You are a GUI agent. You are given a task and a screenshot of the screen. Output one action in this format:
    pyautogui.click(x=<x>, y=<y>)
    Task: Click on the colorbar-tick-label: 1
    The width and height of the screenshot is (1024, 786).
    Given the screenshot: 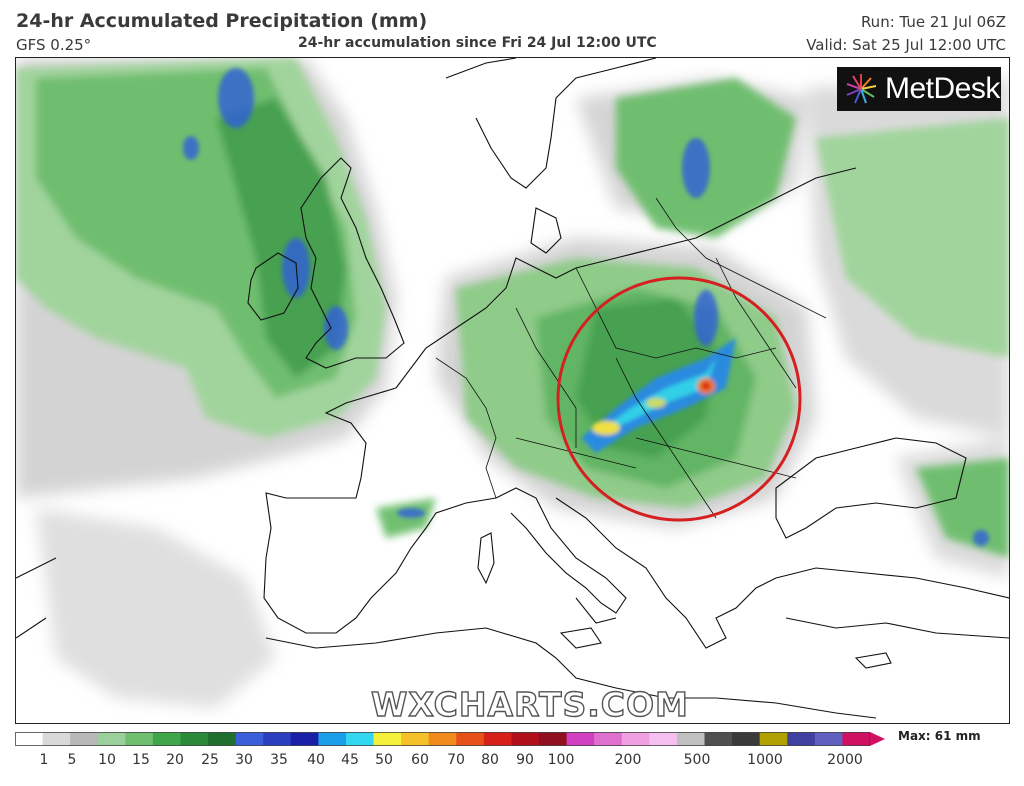 What is the action you would take?
    pyautogui.click(x=44, y=760)
    